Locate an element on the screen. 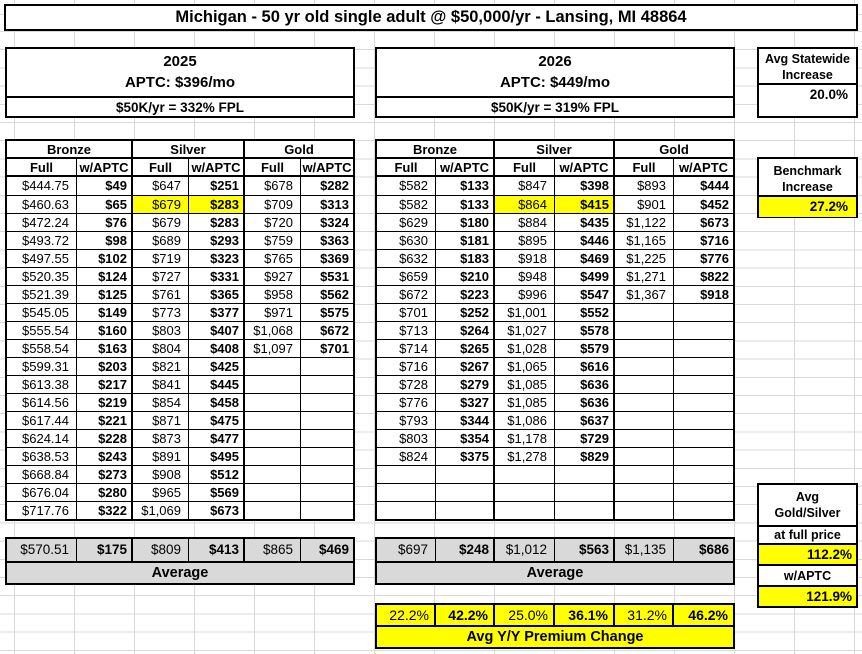 Image resolution: width=862 pixels, height=654 pixels. premium-cell-2025: $324 is located at coordinates (327, 222).